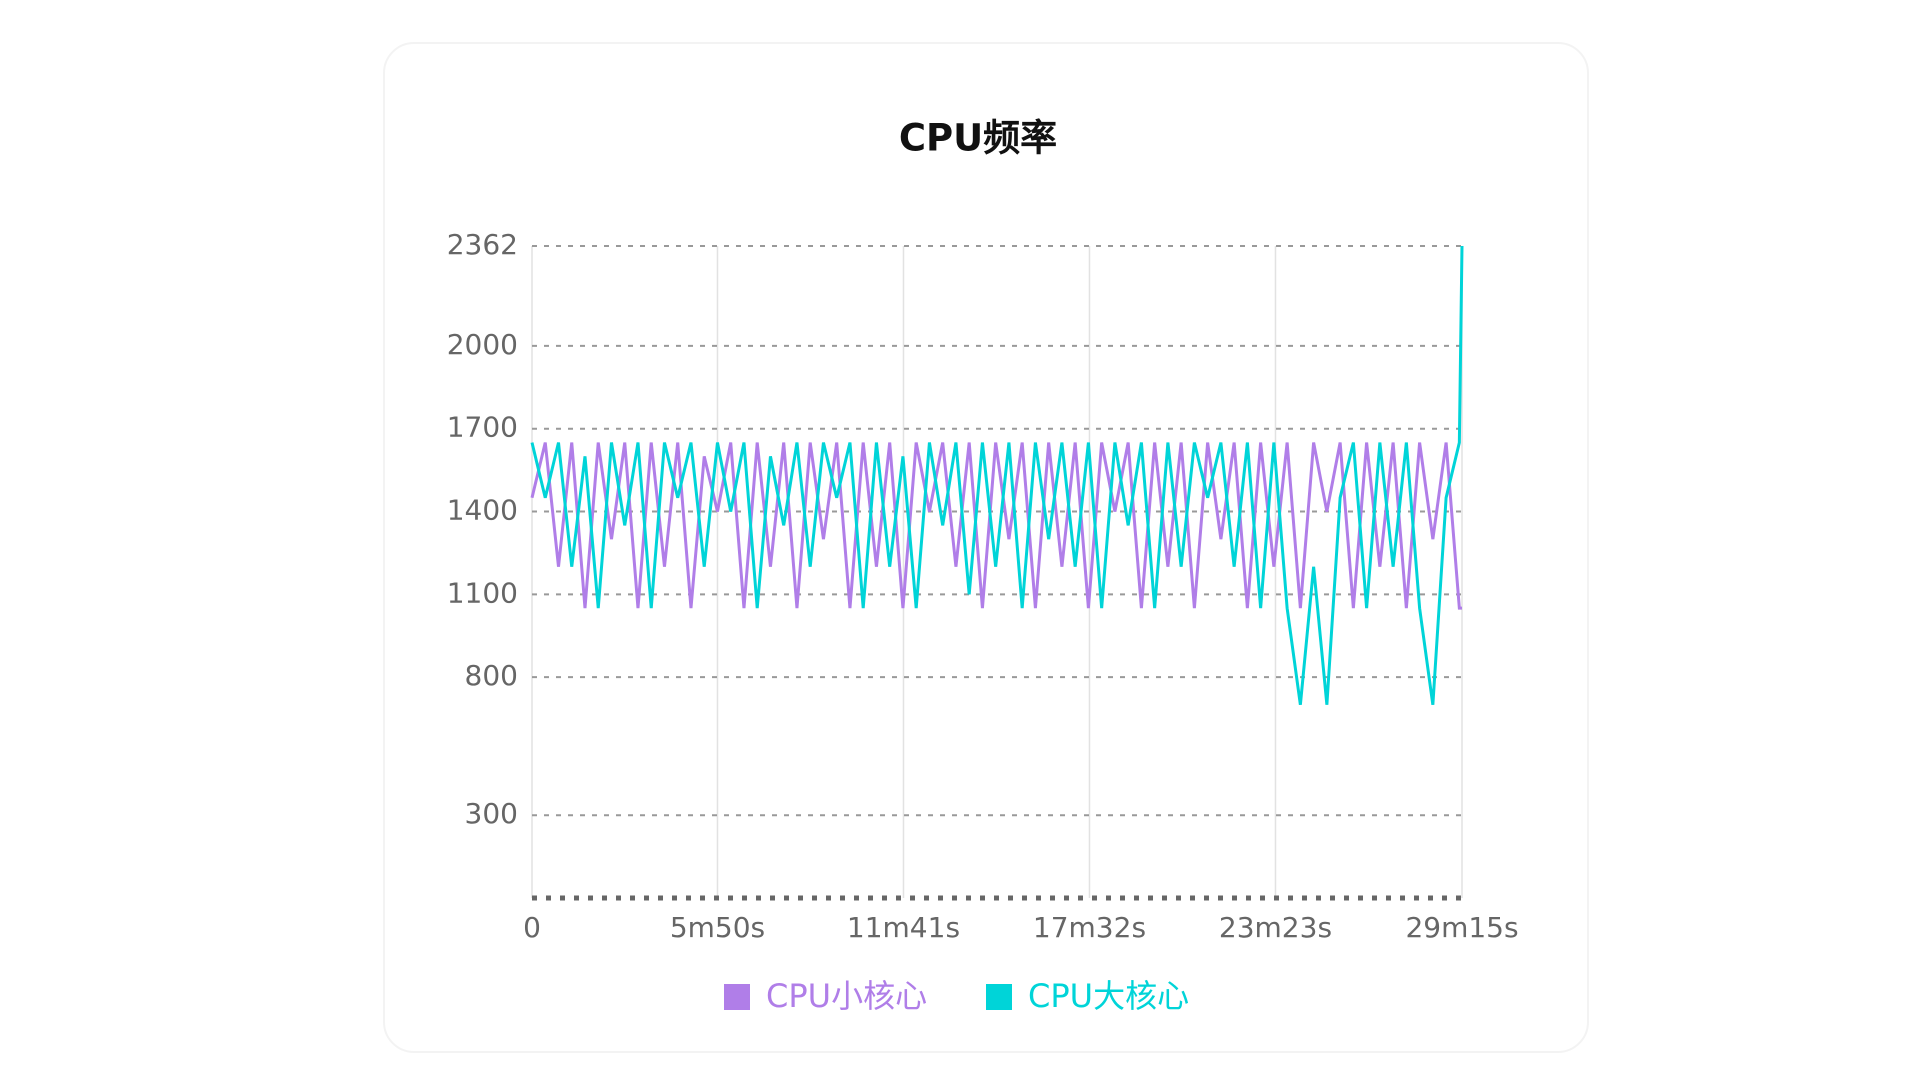 Image resolution: width=1920 pixels, height=1084 pixels. Describe the element at coordinates (978, 138) in the screenshot. I see `chart-title: CPU频率` at that location.